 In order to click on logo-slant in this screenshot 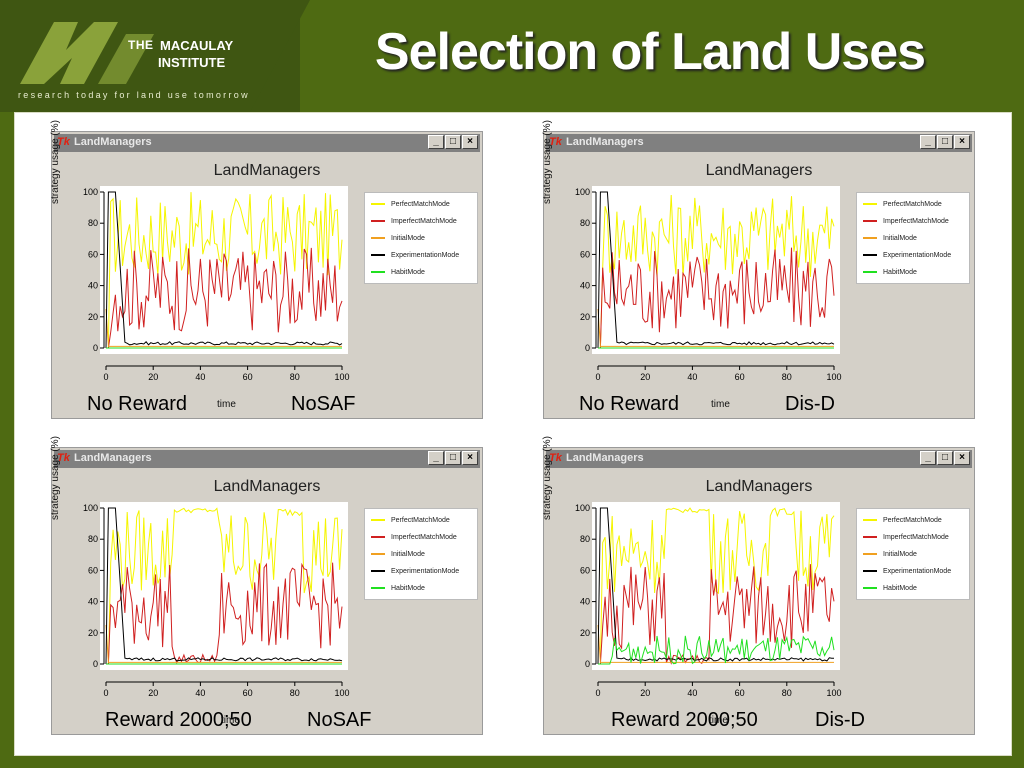, I will do `click(280, 56)`.